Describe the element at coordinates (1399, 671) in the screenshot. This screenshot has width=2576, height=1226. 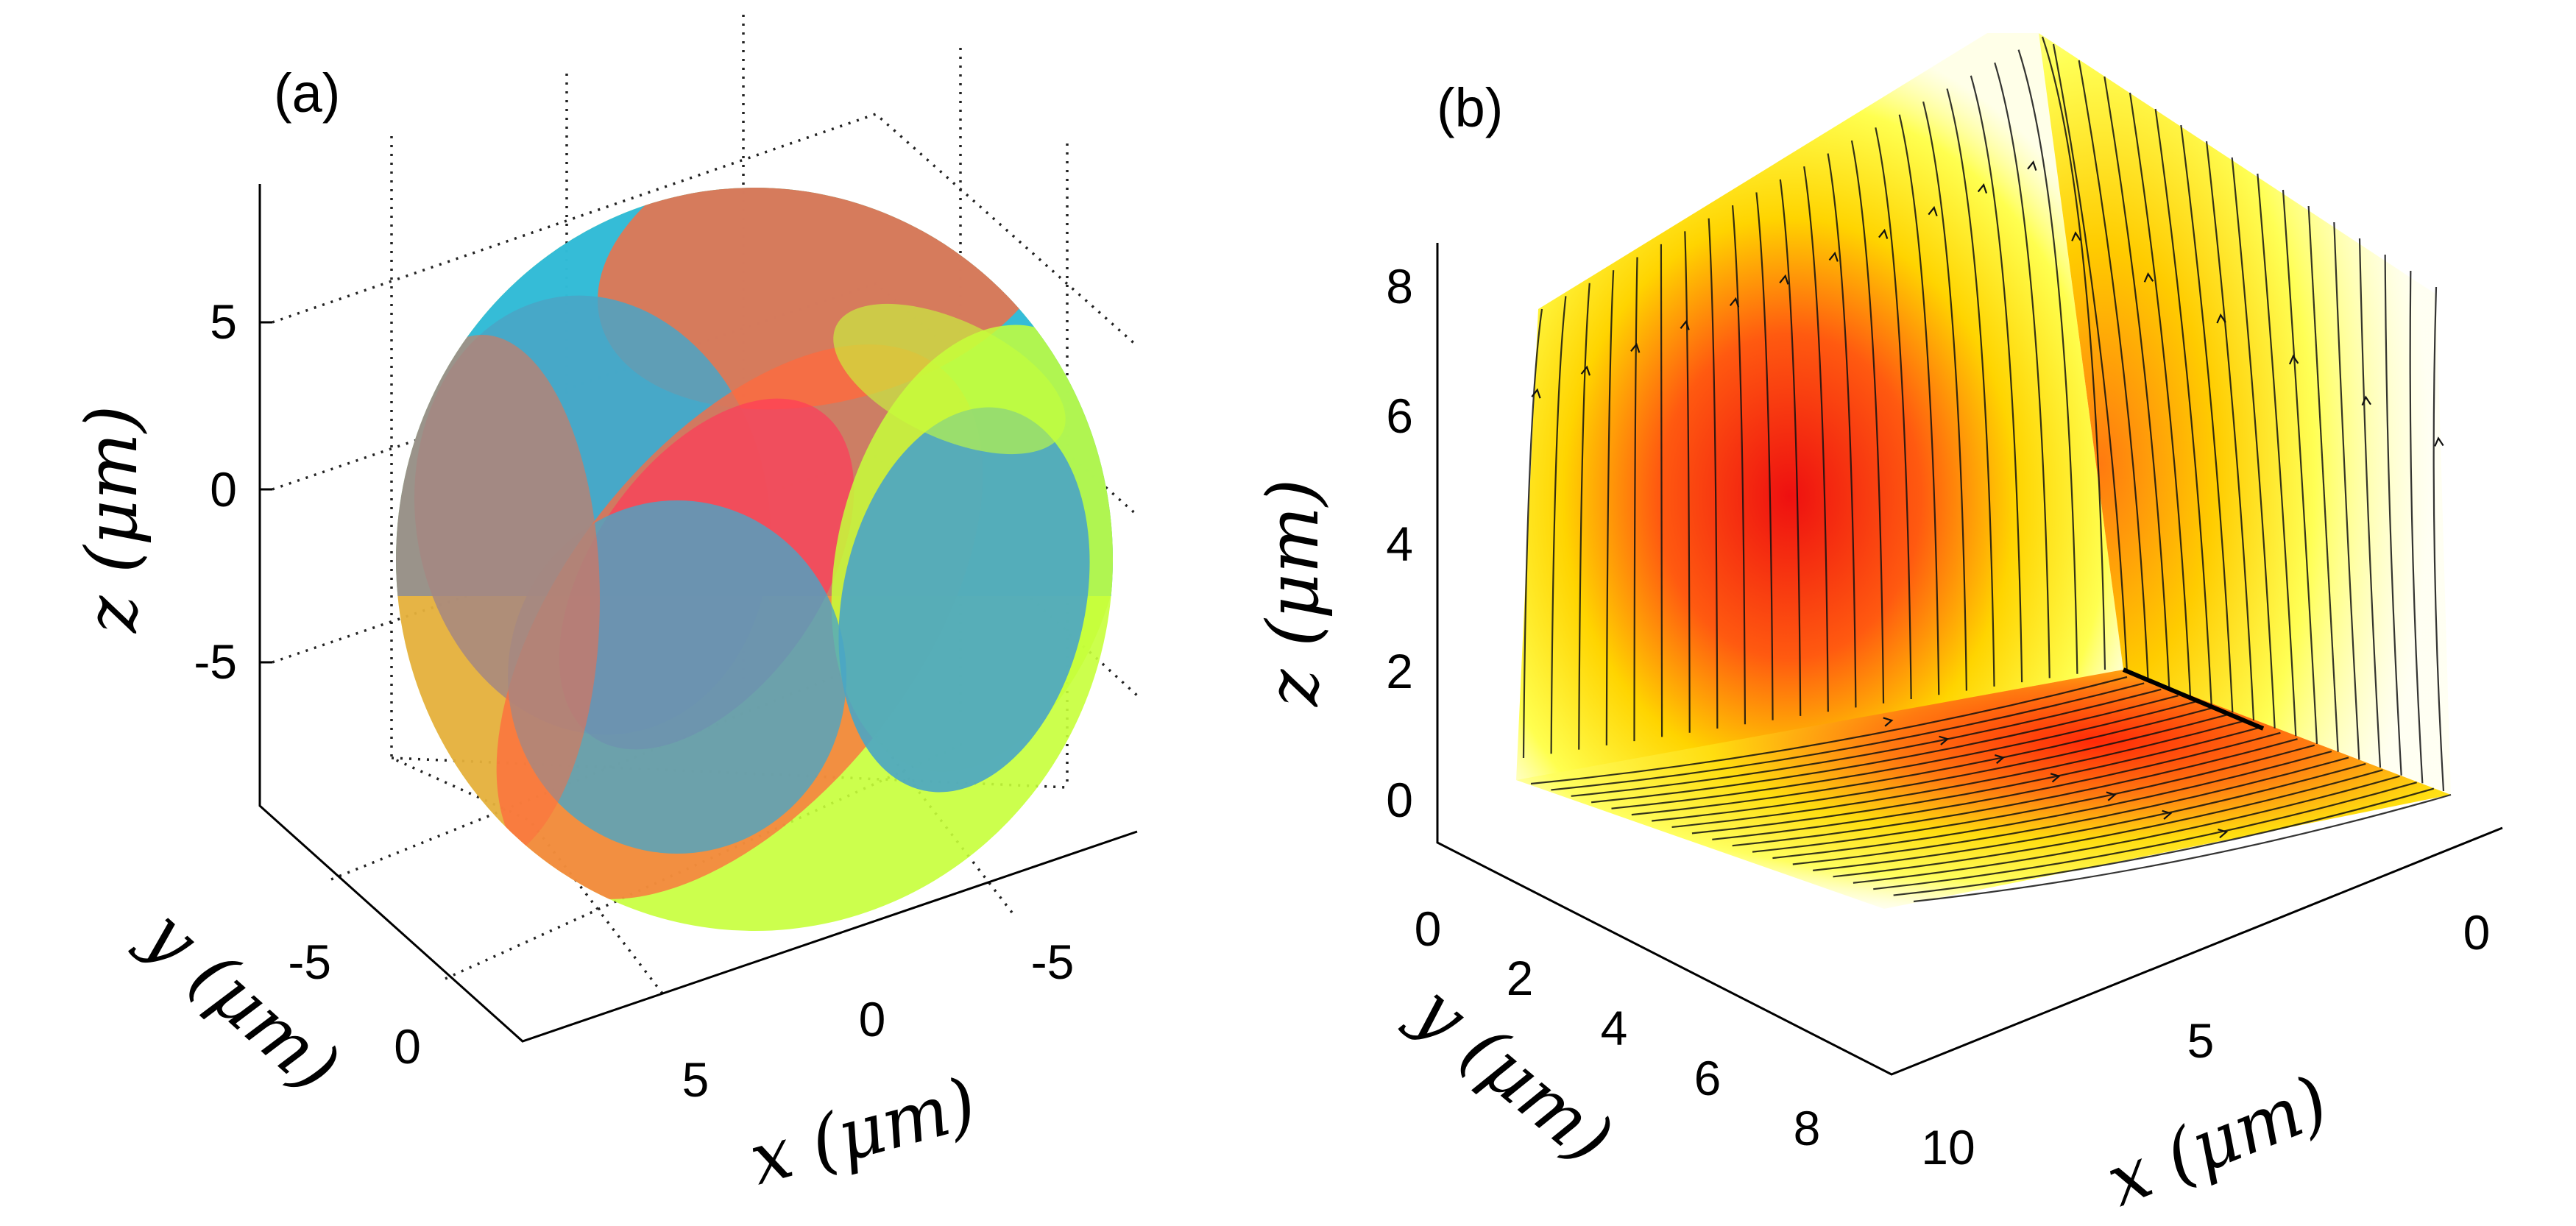
I see `z-tick-label: 2` at that location.